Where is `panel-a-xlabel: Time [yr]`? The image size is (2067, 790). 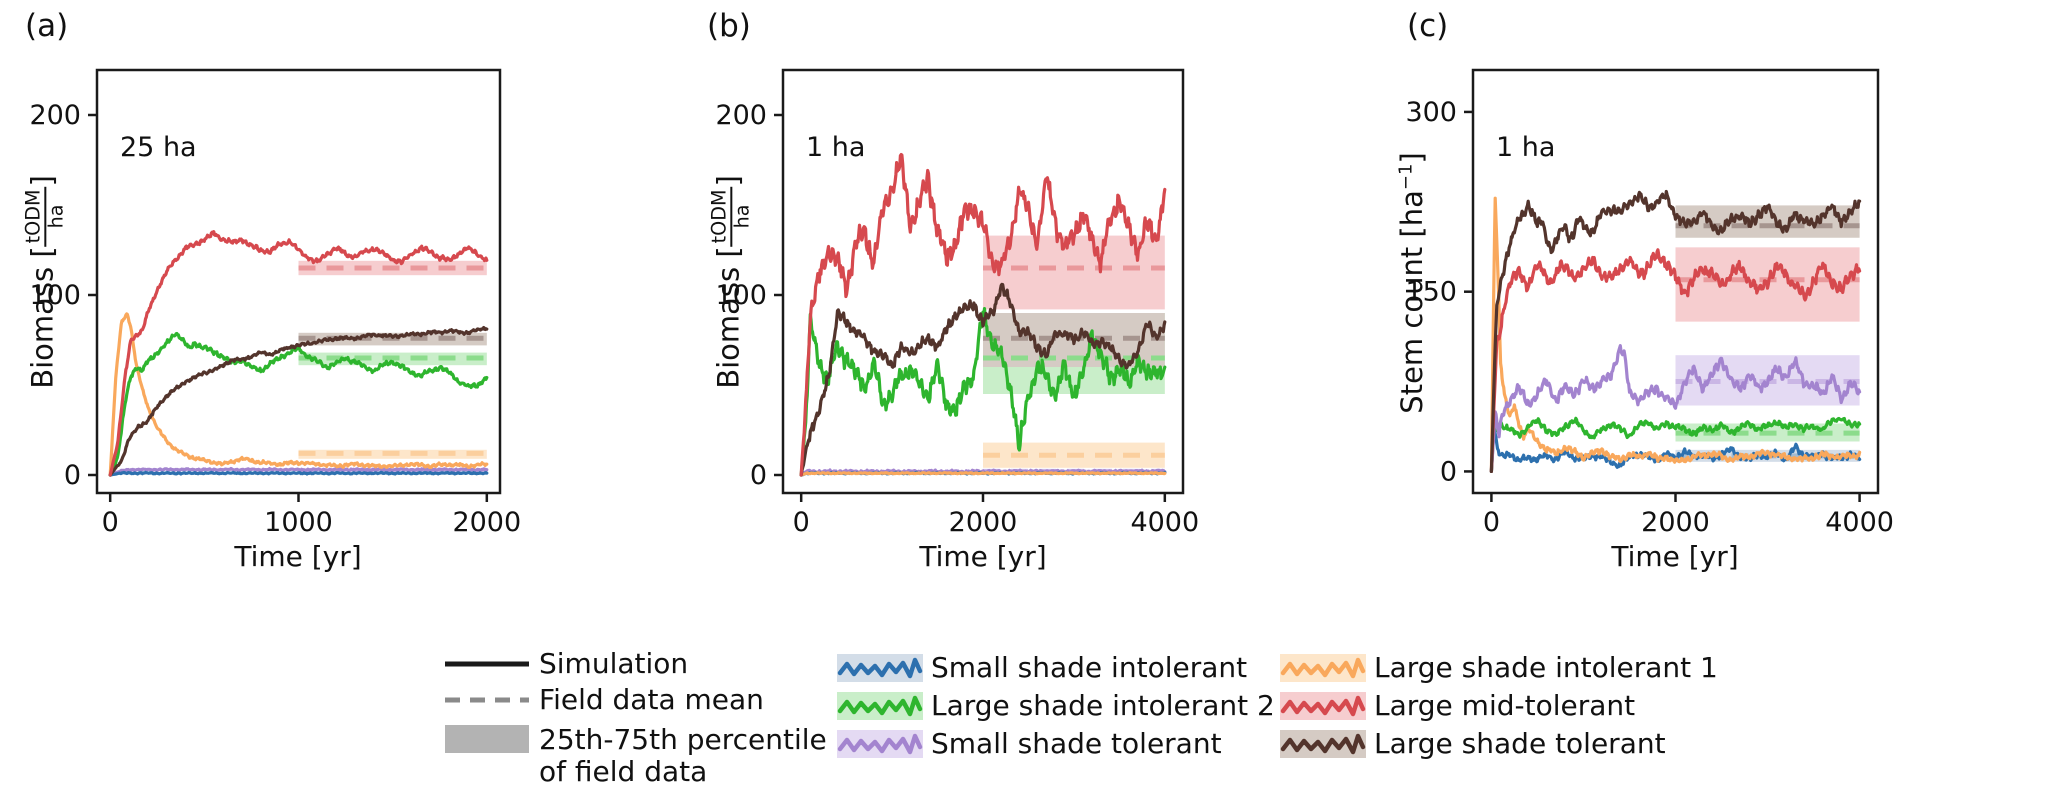 panel-a-xlabel: Time [yr] is located at coordinates (298, 556).